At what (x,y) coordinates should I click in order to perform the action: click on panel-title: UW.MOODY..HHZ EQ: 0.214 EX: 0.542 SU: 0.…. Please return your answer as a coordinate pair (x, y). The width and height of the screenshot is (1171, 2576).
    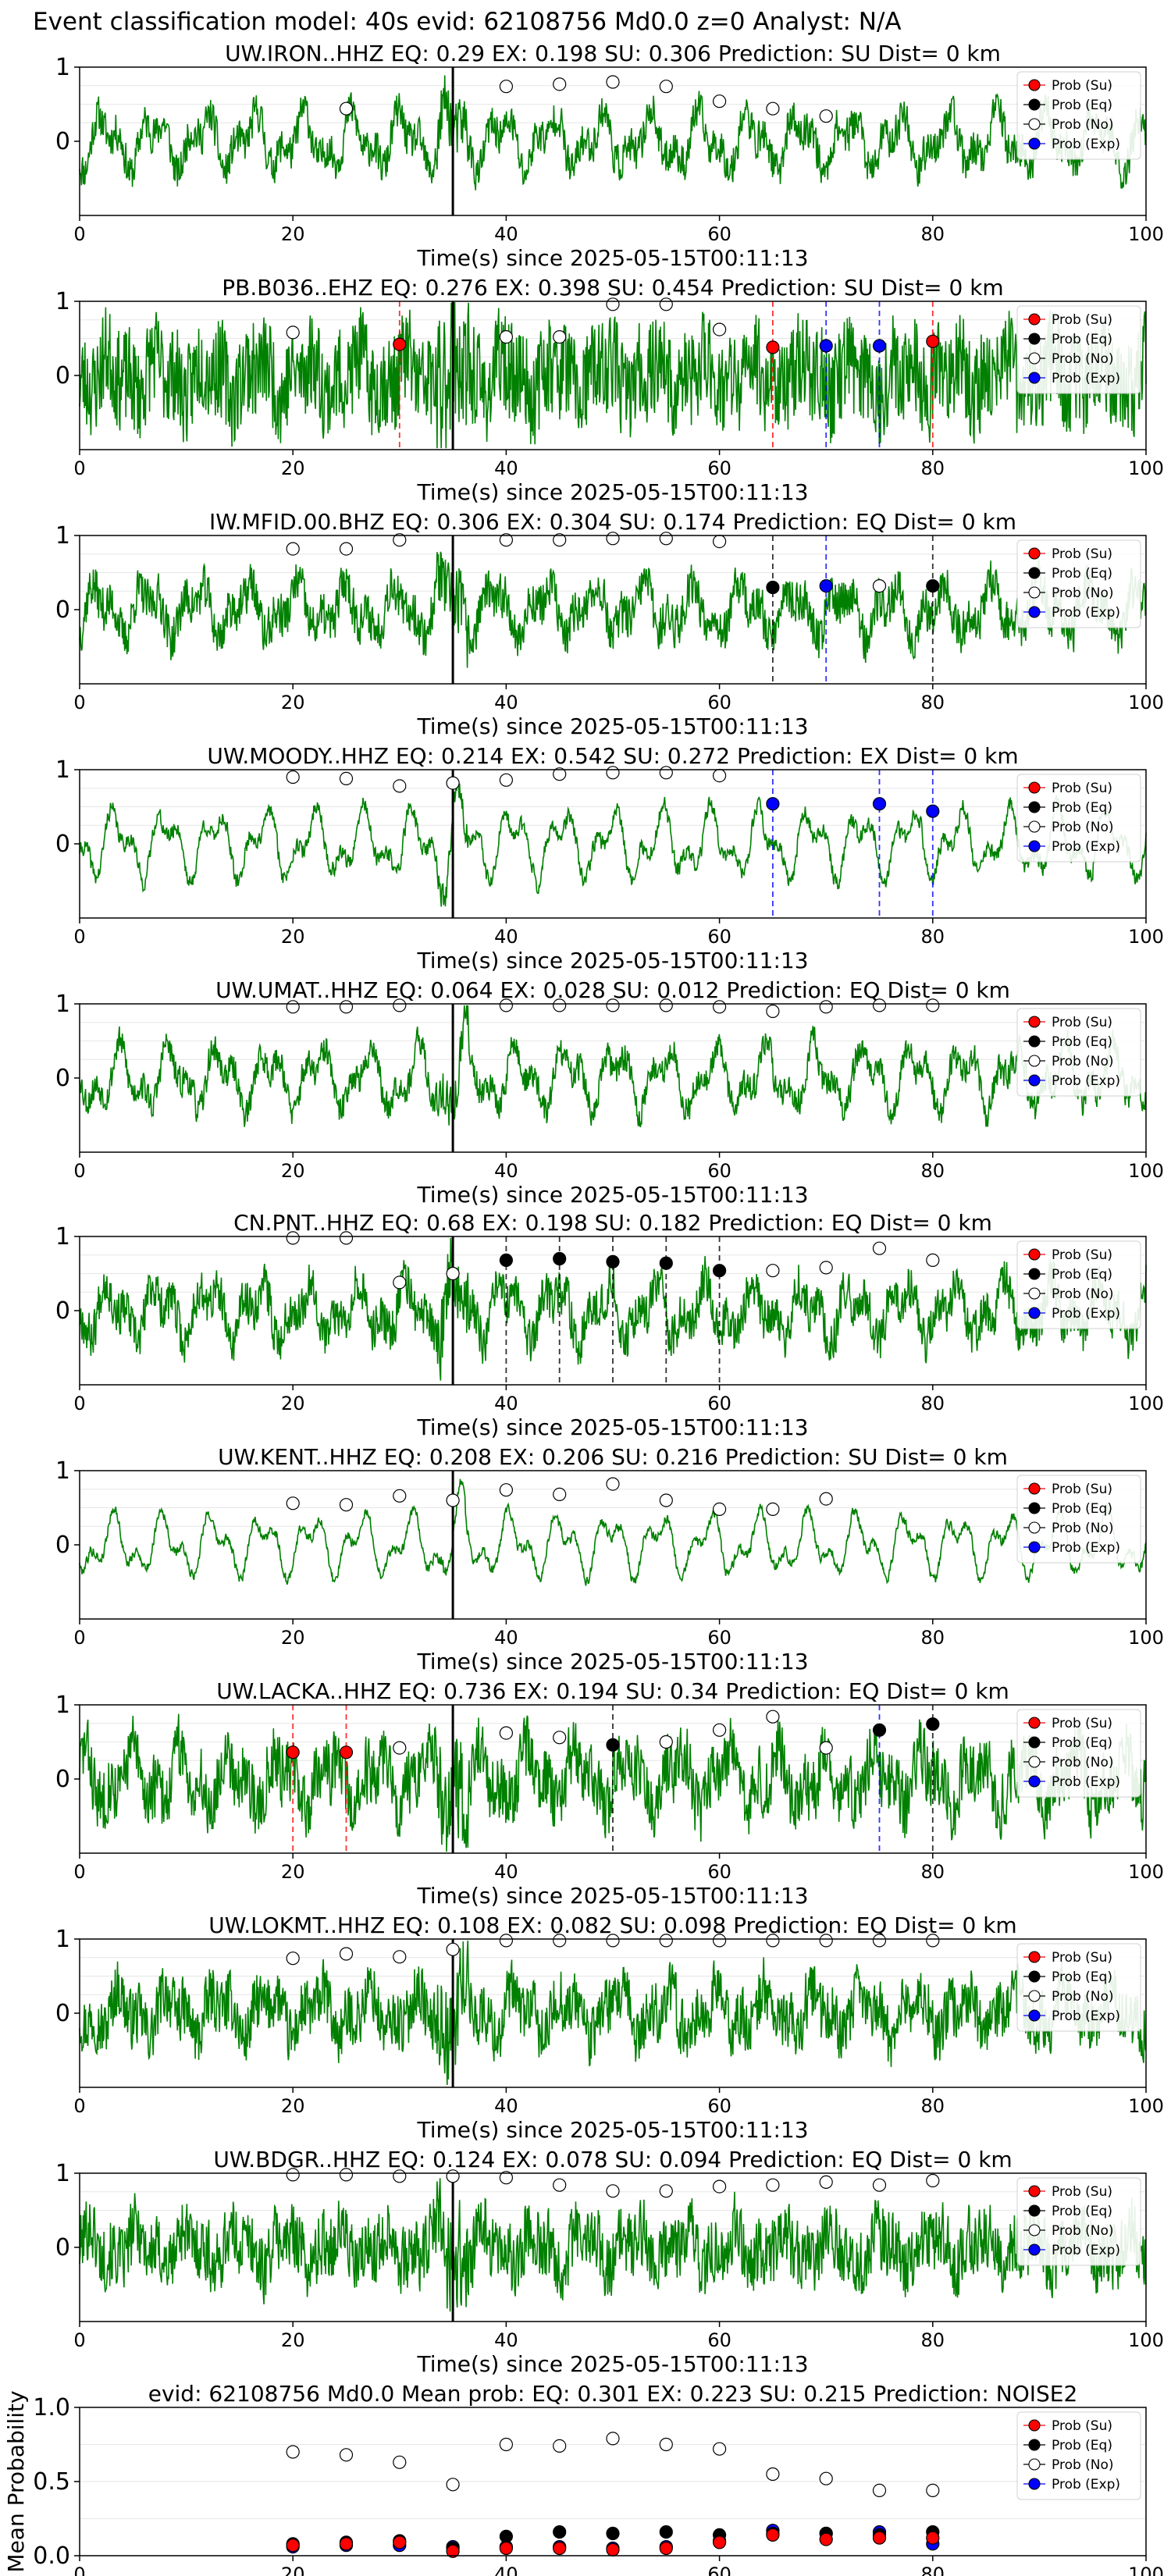
    Looking at the image, I should click on (612, 756).